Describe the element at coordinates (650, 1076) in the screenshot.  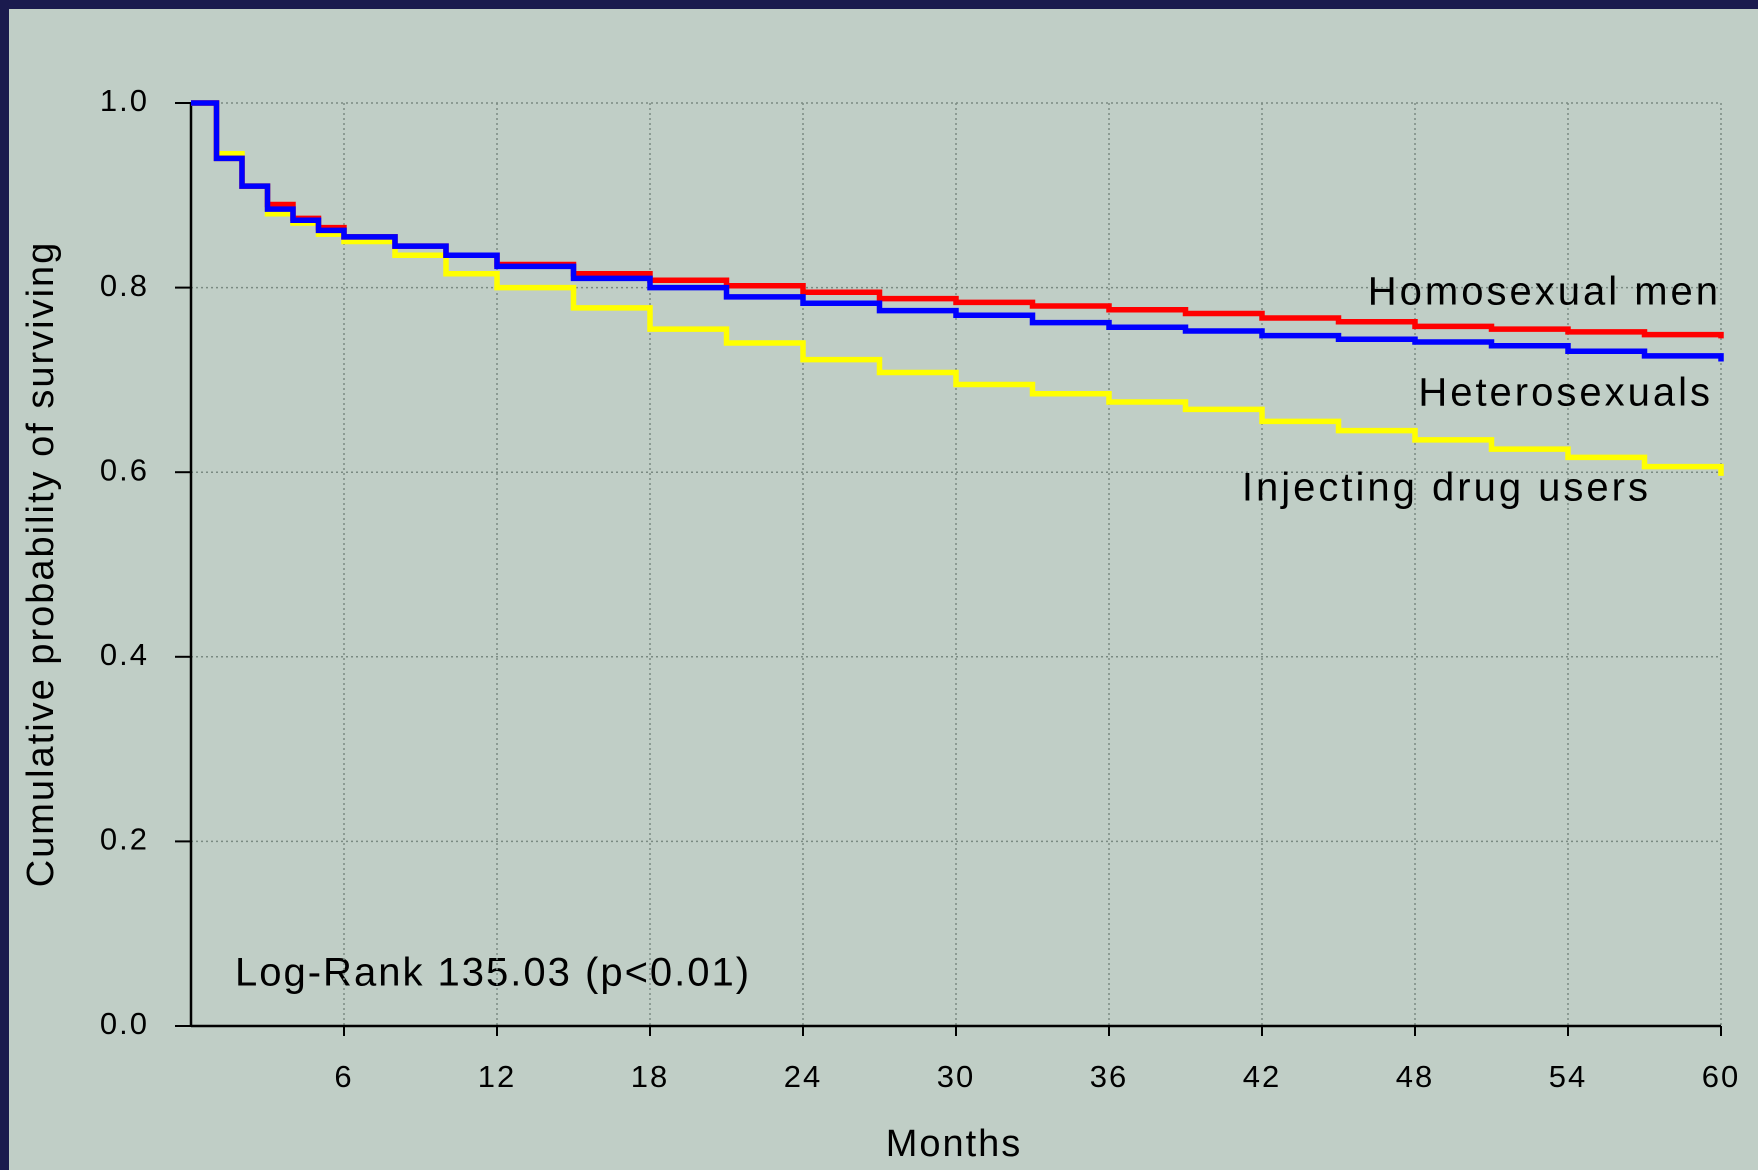
I see `x-tick-label: 18` at that location.